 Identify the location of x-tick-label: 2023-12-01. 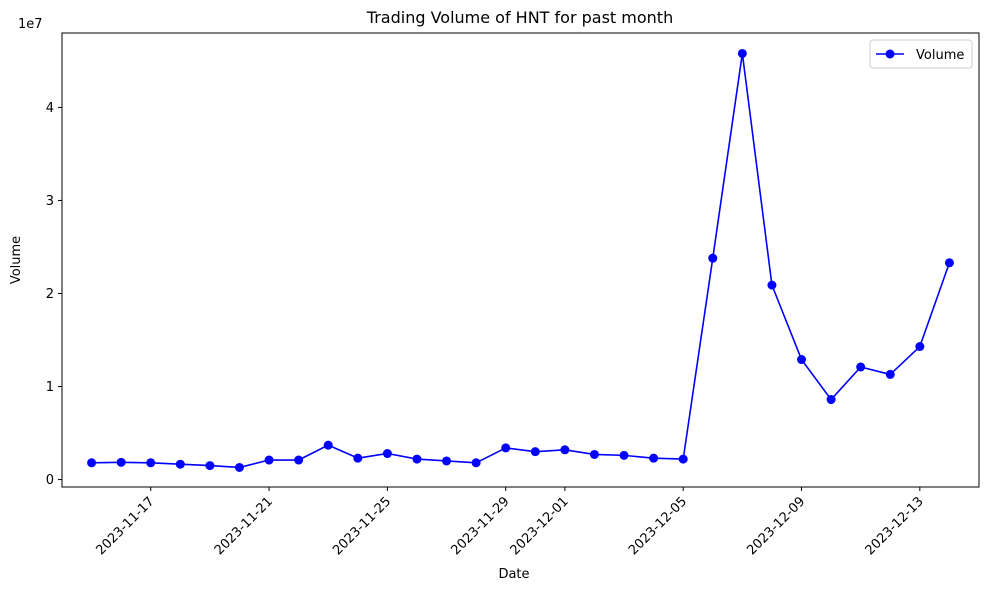
(540, 526).